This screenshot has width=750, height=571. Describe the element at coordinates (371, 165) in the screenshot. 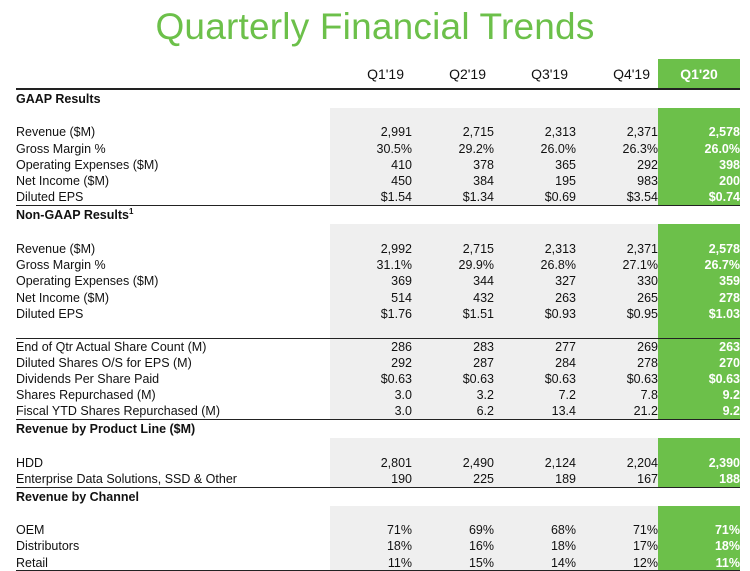

I see `value-cell: 410` at that location.